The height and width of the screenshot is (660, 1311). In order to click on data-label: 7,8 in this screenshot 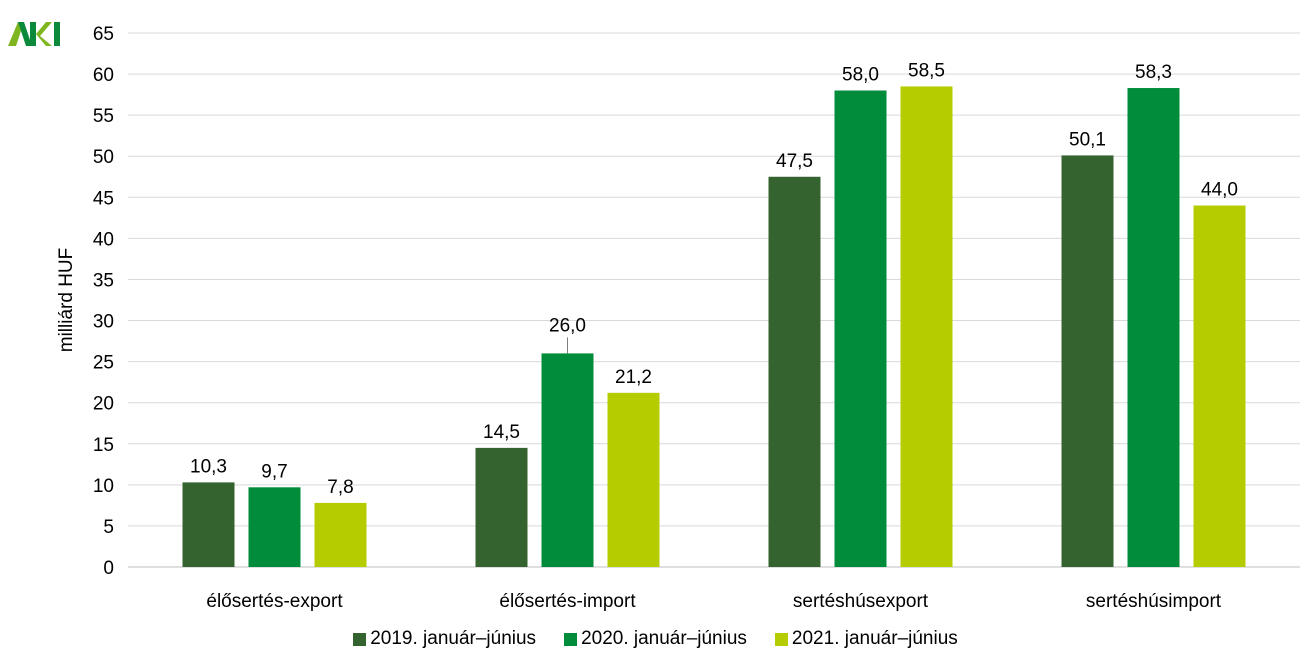, I will do `click(340, 487)`.